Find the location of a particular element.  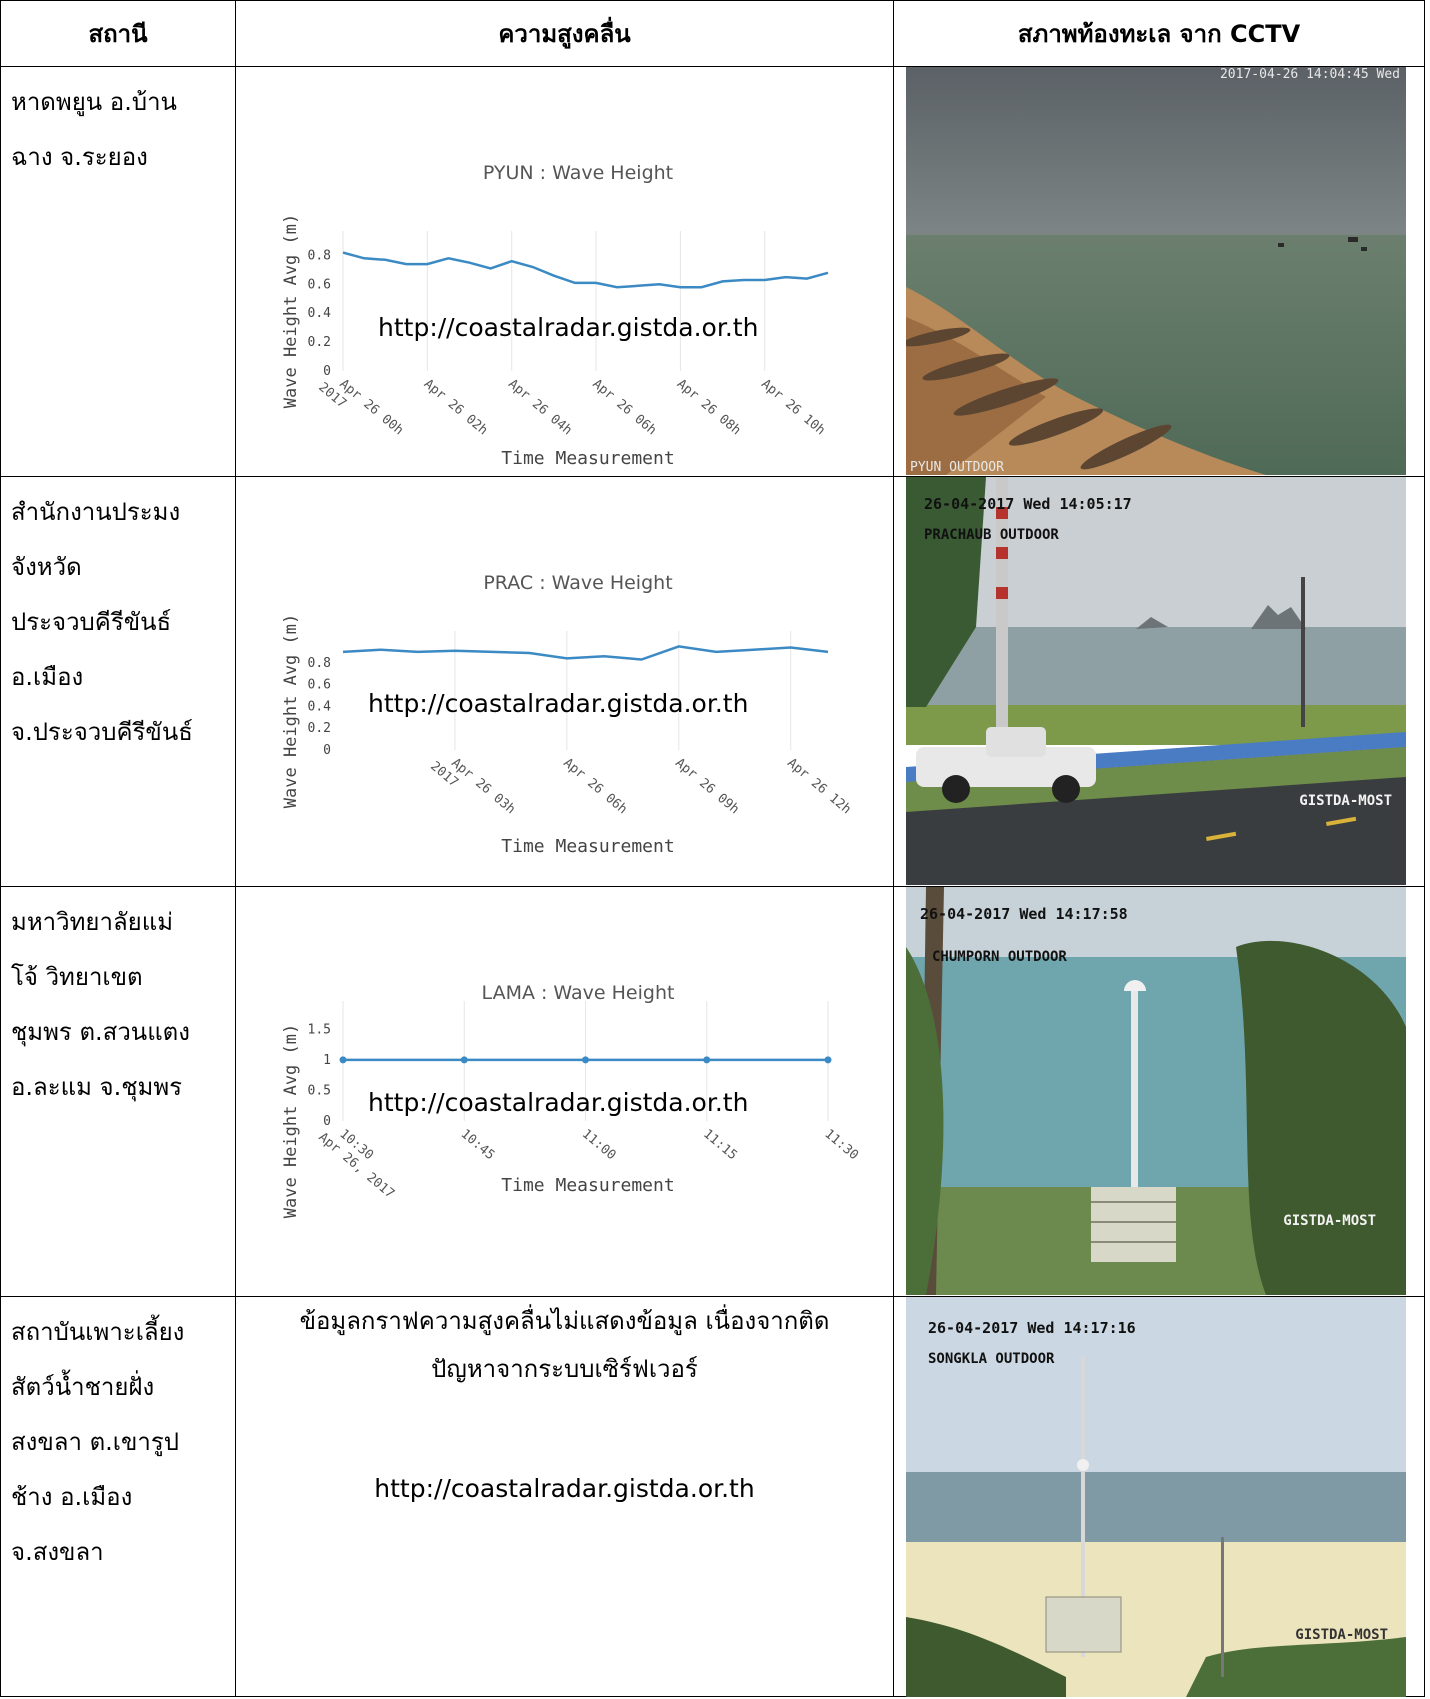

station-line: อ.ละแม จ.ชุมพร is located at coordinates (97, 1087).